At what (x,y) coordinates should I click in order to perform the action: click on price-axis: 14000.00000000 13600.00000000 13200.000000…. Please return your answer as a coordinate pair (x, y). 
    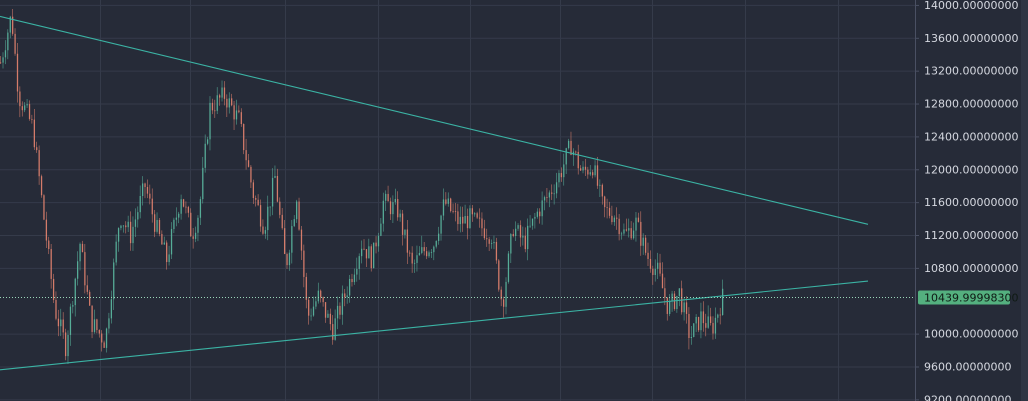
    Looking at the image, I should click on (971, 200).